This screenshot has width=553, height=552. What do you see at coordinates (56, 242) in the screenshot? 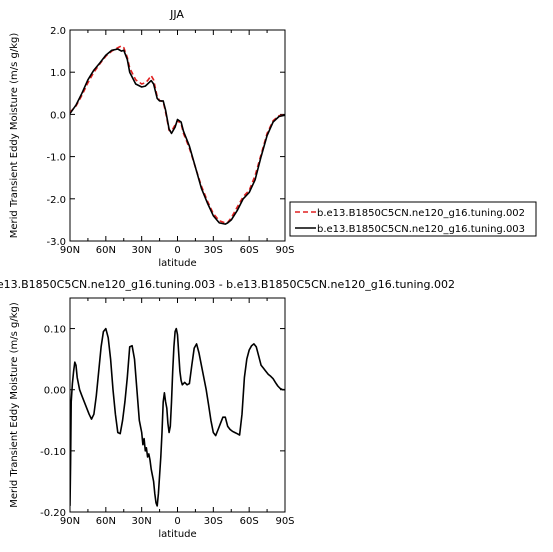
I see `y-tick-label: -3.0` at bounding box center [56, 242].